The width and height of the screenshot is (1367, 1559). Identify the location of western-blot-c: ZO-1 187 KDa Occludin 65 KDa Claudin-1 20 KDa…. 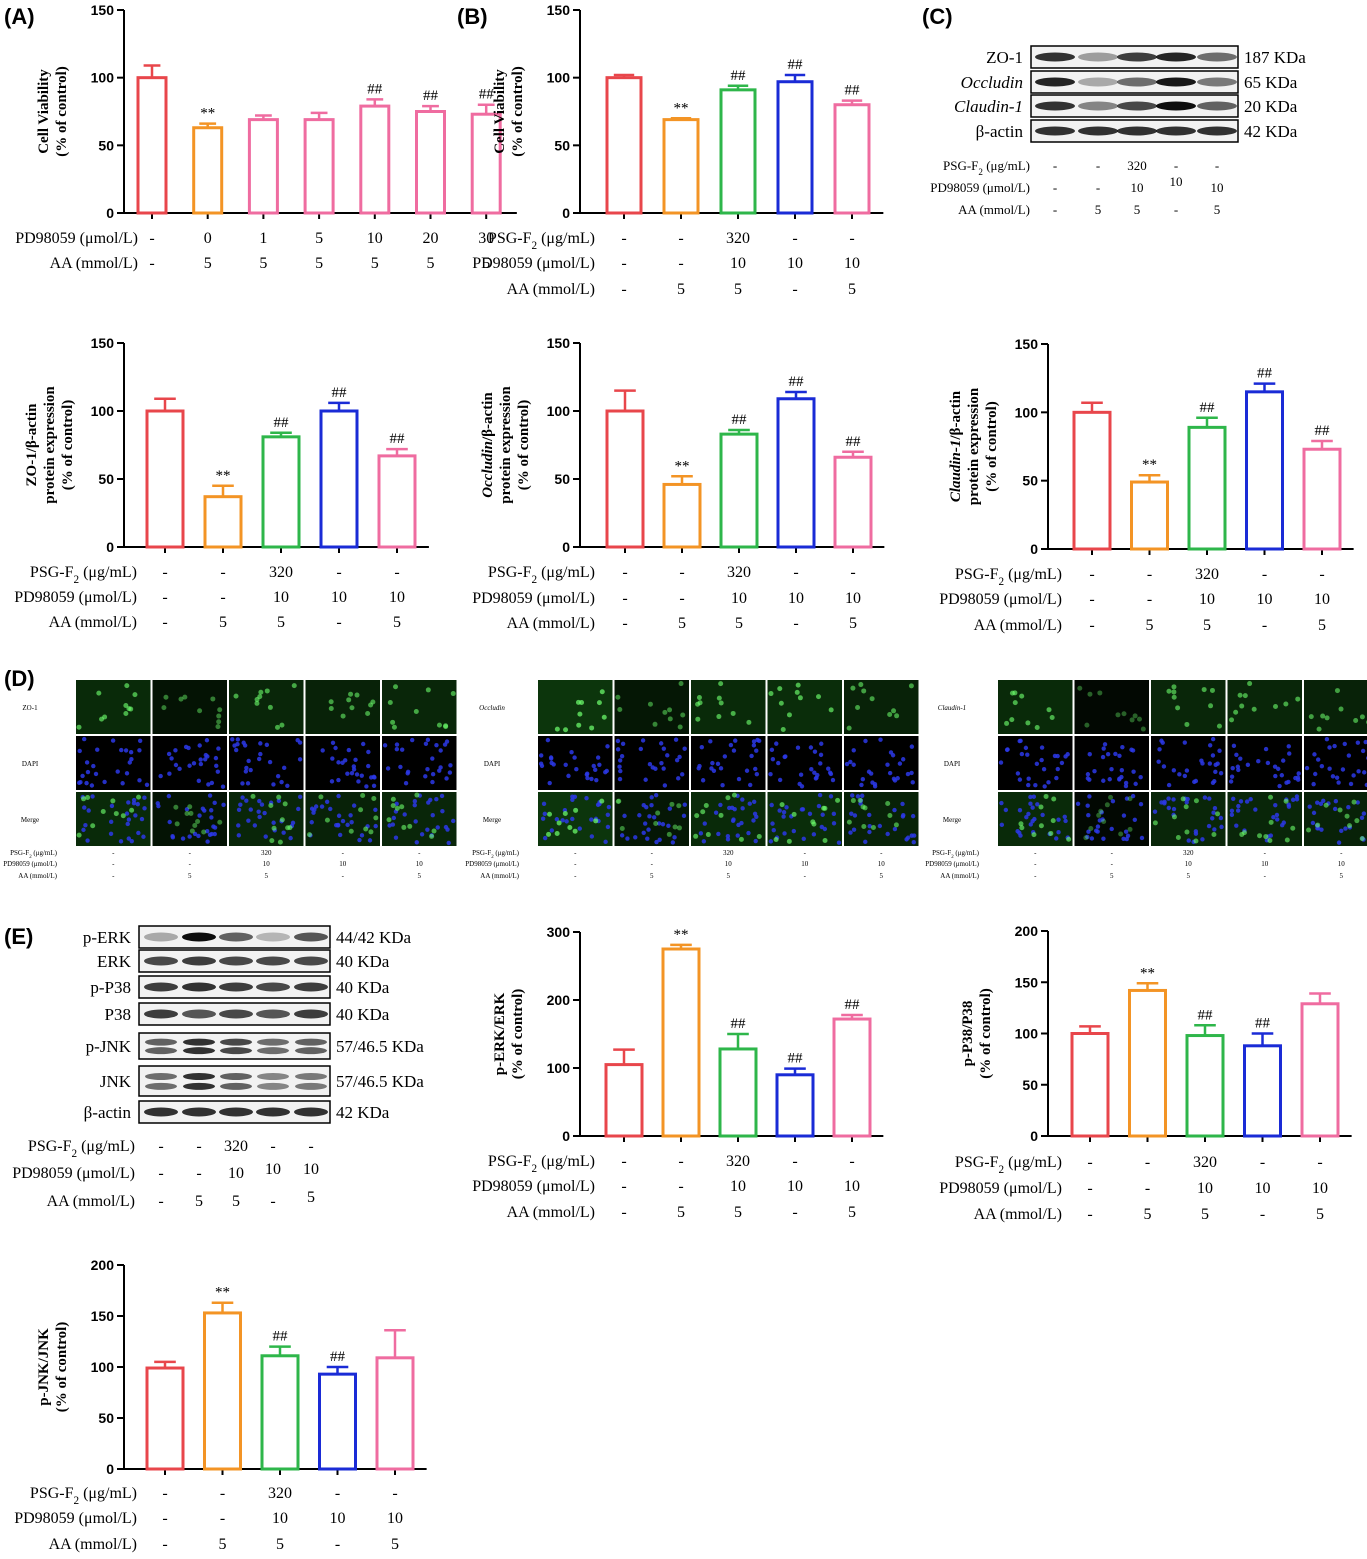
(1118, 131).